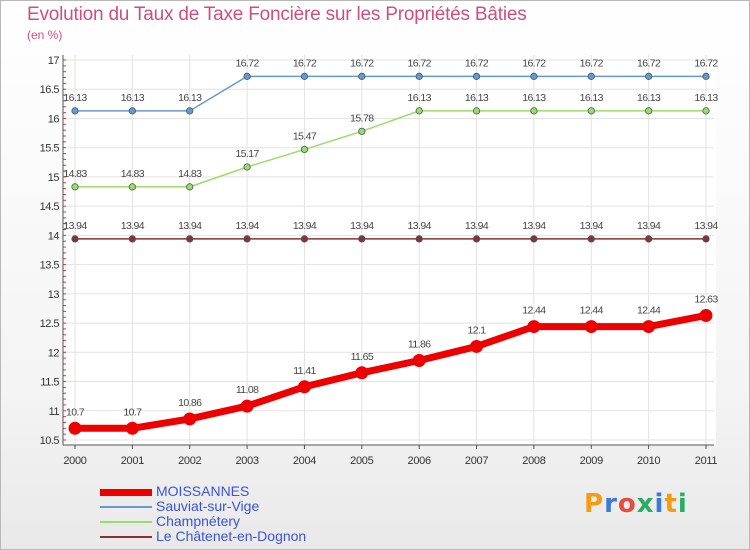 The image size is (750, 550). What do you see at coordinates (594, 504) in the screenshot?
I see `logo-letter: P` at bounding box center [594, 504].